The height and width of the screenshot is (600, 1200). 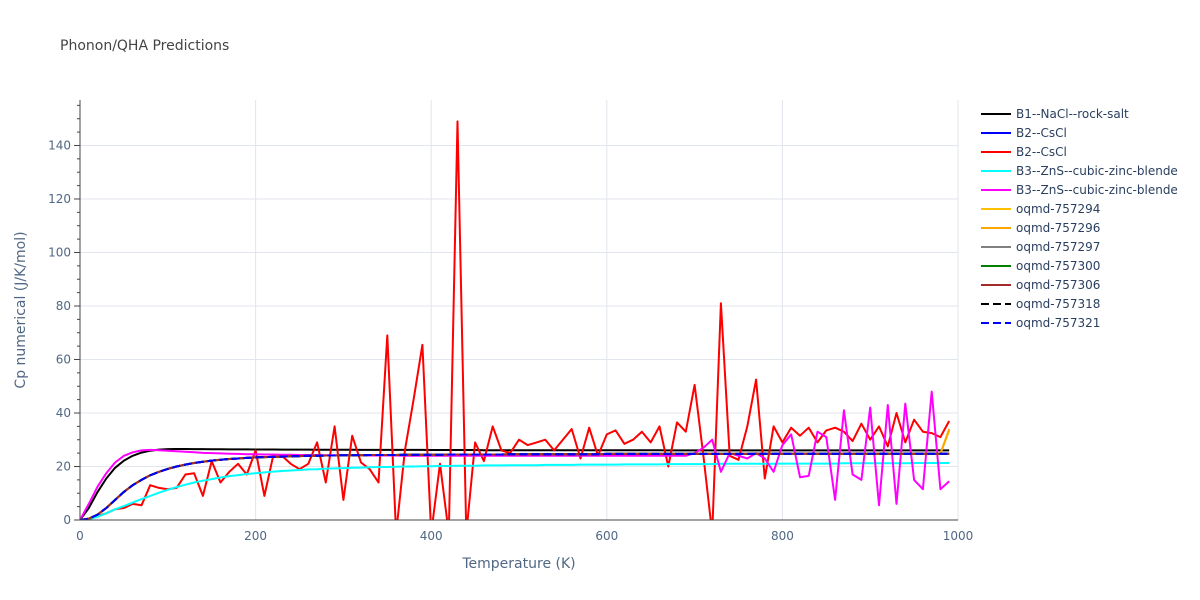 I want to click on legend-label: oqmd-757296, so click(x=1058, y=228).